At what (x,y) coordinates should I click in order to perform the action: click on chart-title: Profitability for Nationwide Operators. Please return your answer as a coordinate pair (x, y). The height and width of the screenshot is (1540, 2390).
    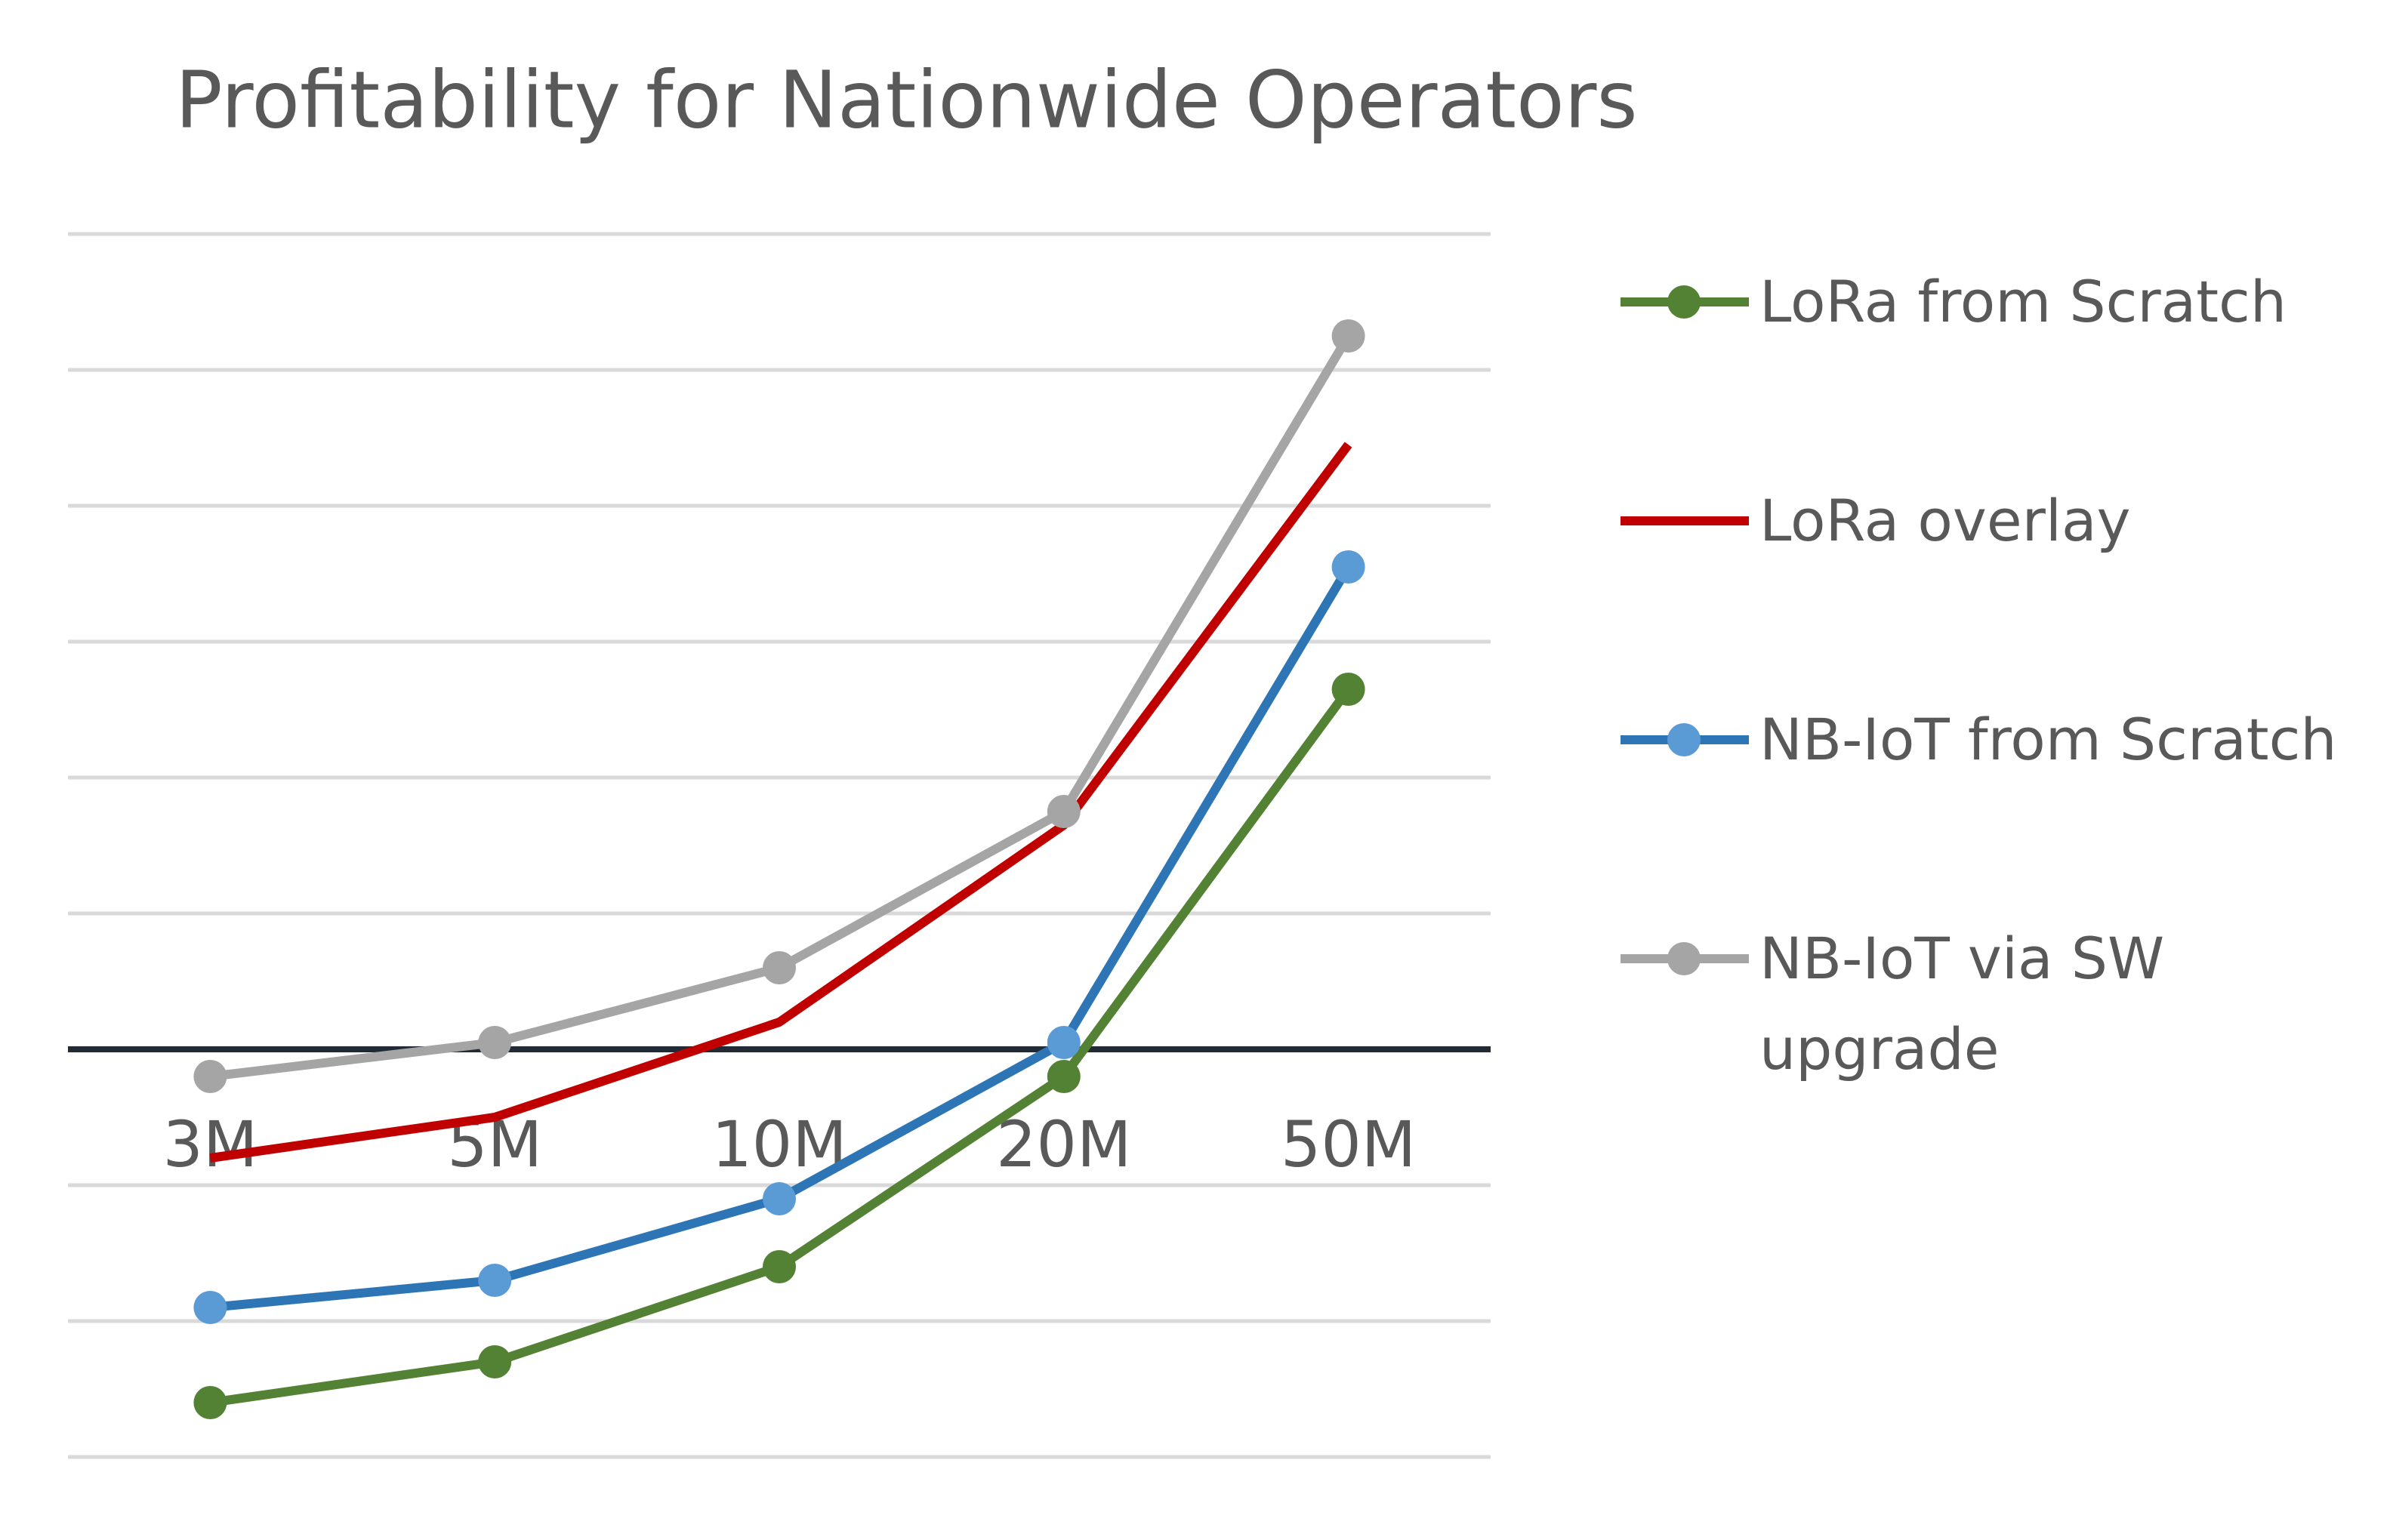
    Looking at the image, I should click on (906, 100).